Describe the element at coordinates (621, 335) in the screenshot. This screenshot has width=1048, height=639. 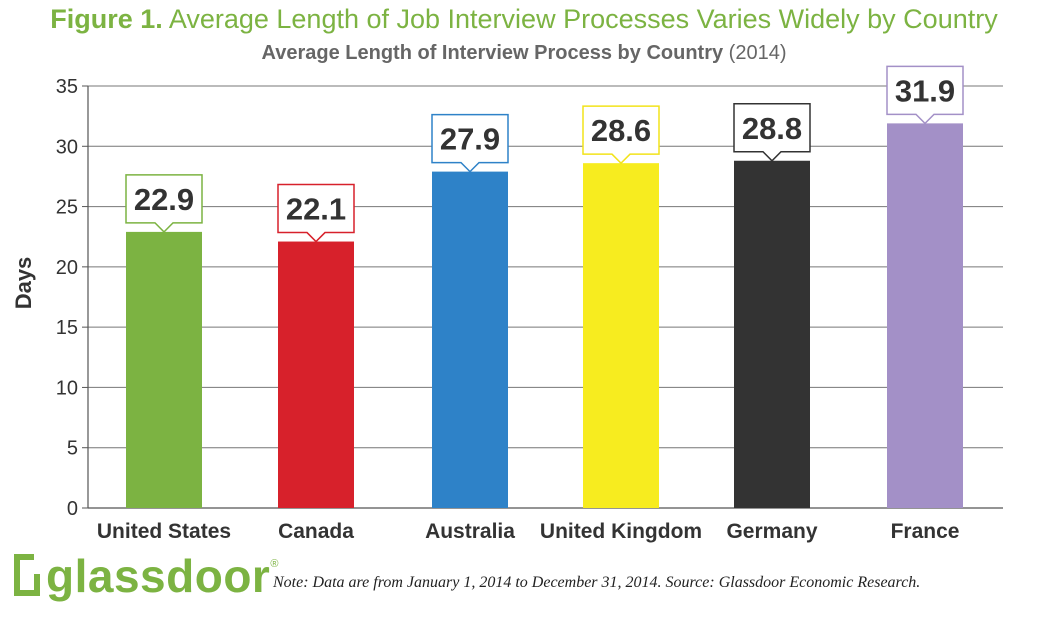
I see `bar-united-kingdom` at that location.